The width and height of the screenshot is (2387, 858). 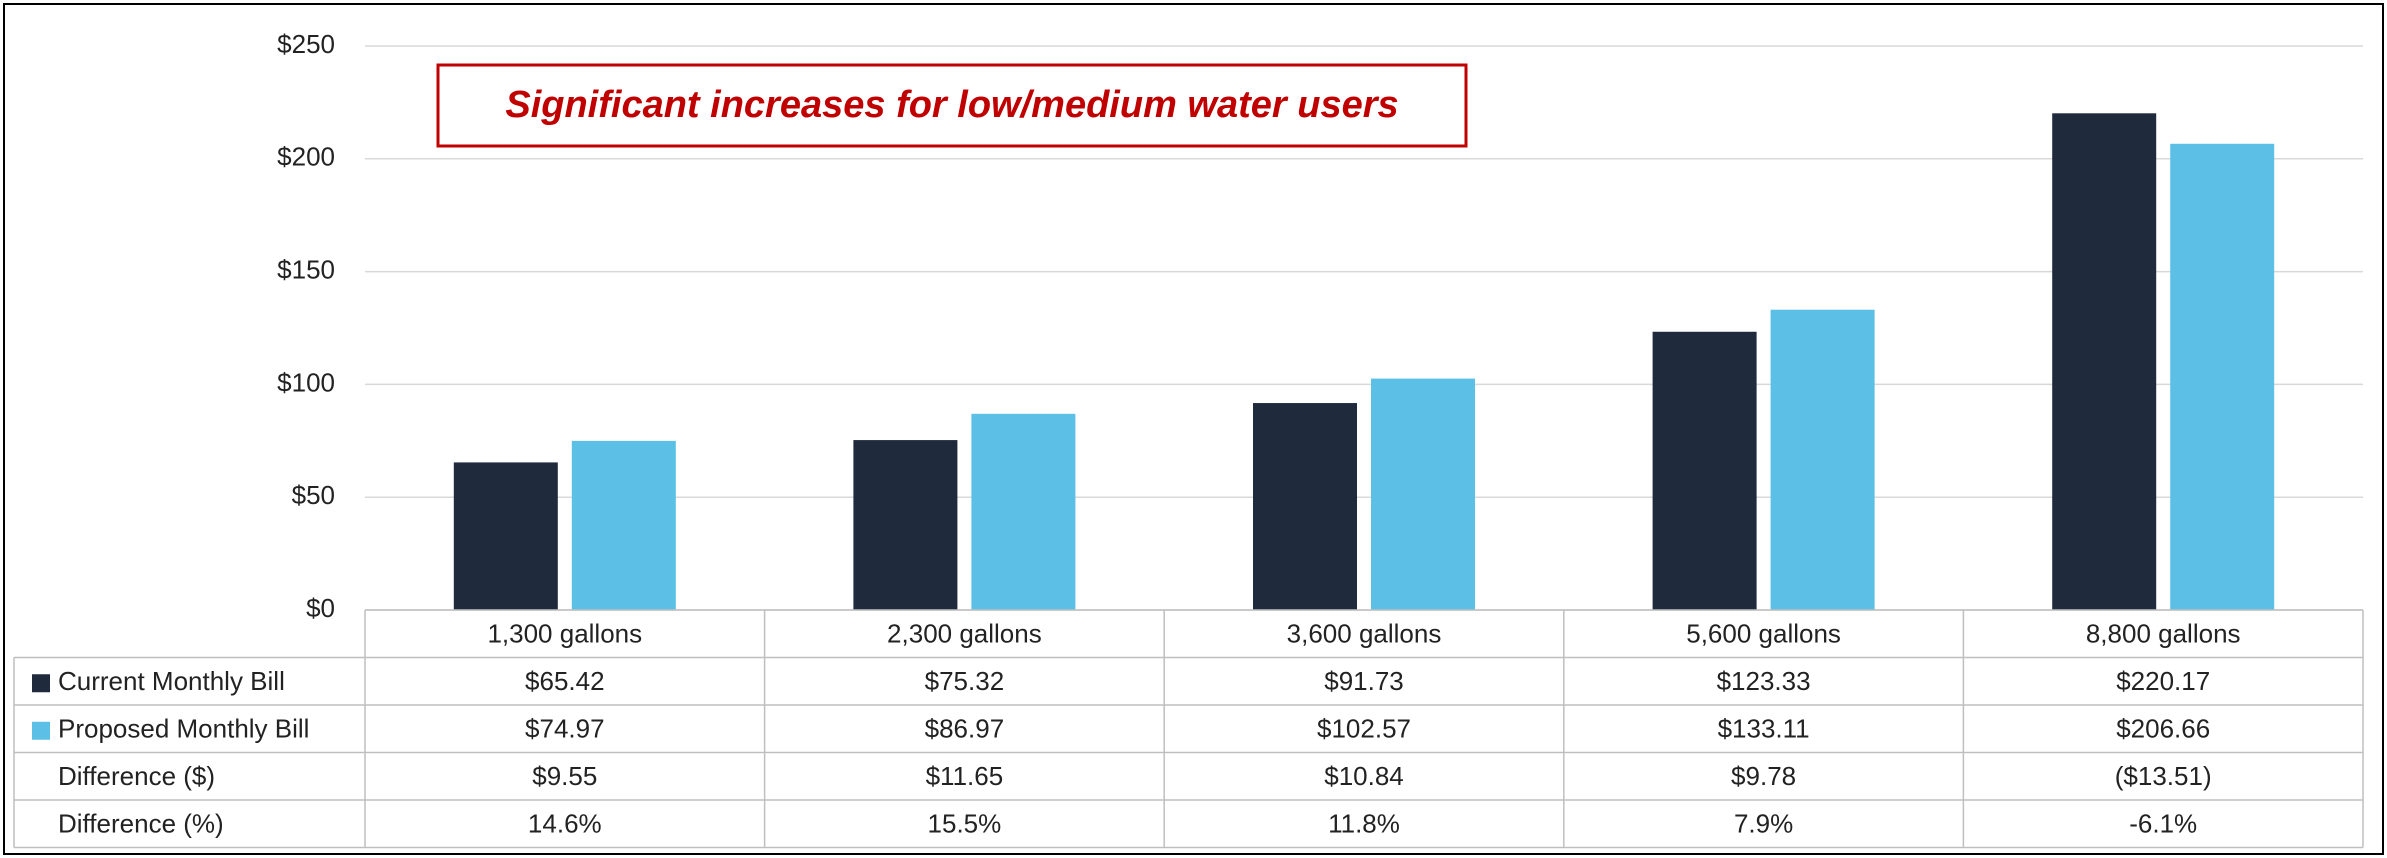 What do you see at coordinates (1763, 824) in the screenshot?
I see `table-value: 7.9%` at bounding box center [1763, 824].